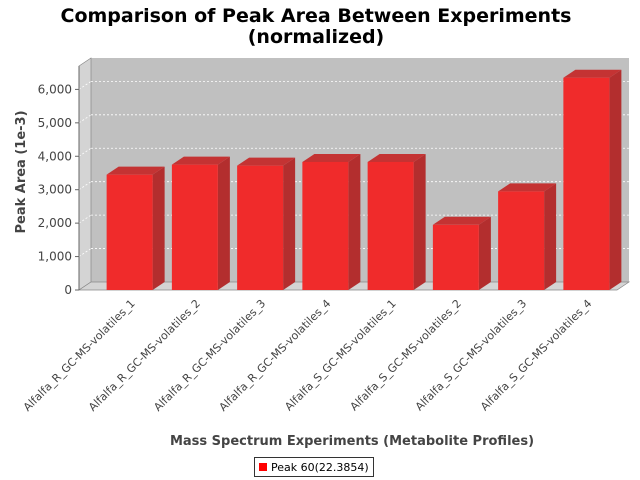  Describe the element at coordinates (55, 190) in the screenshot. I see `y-tick-label: 3,000` at that location.